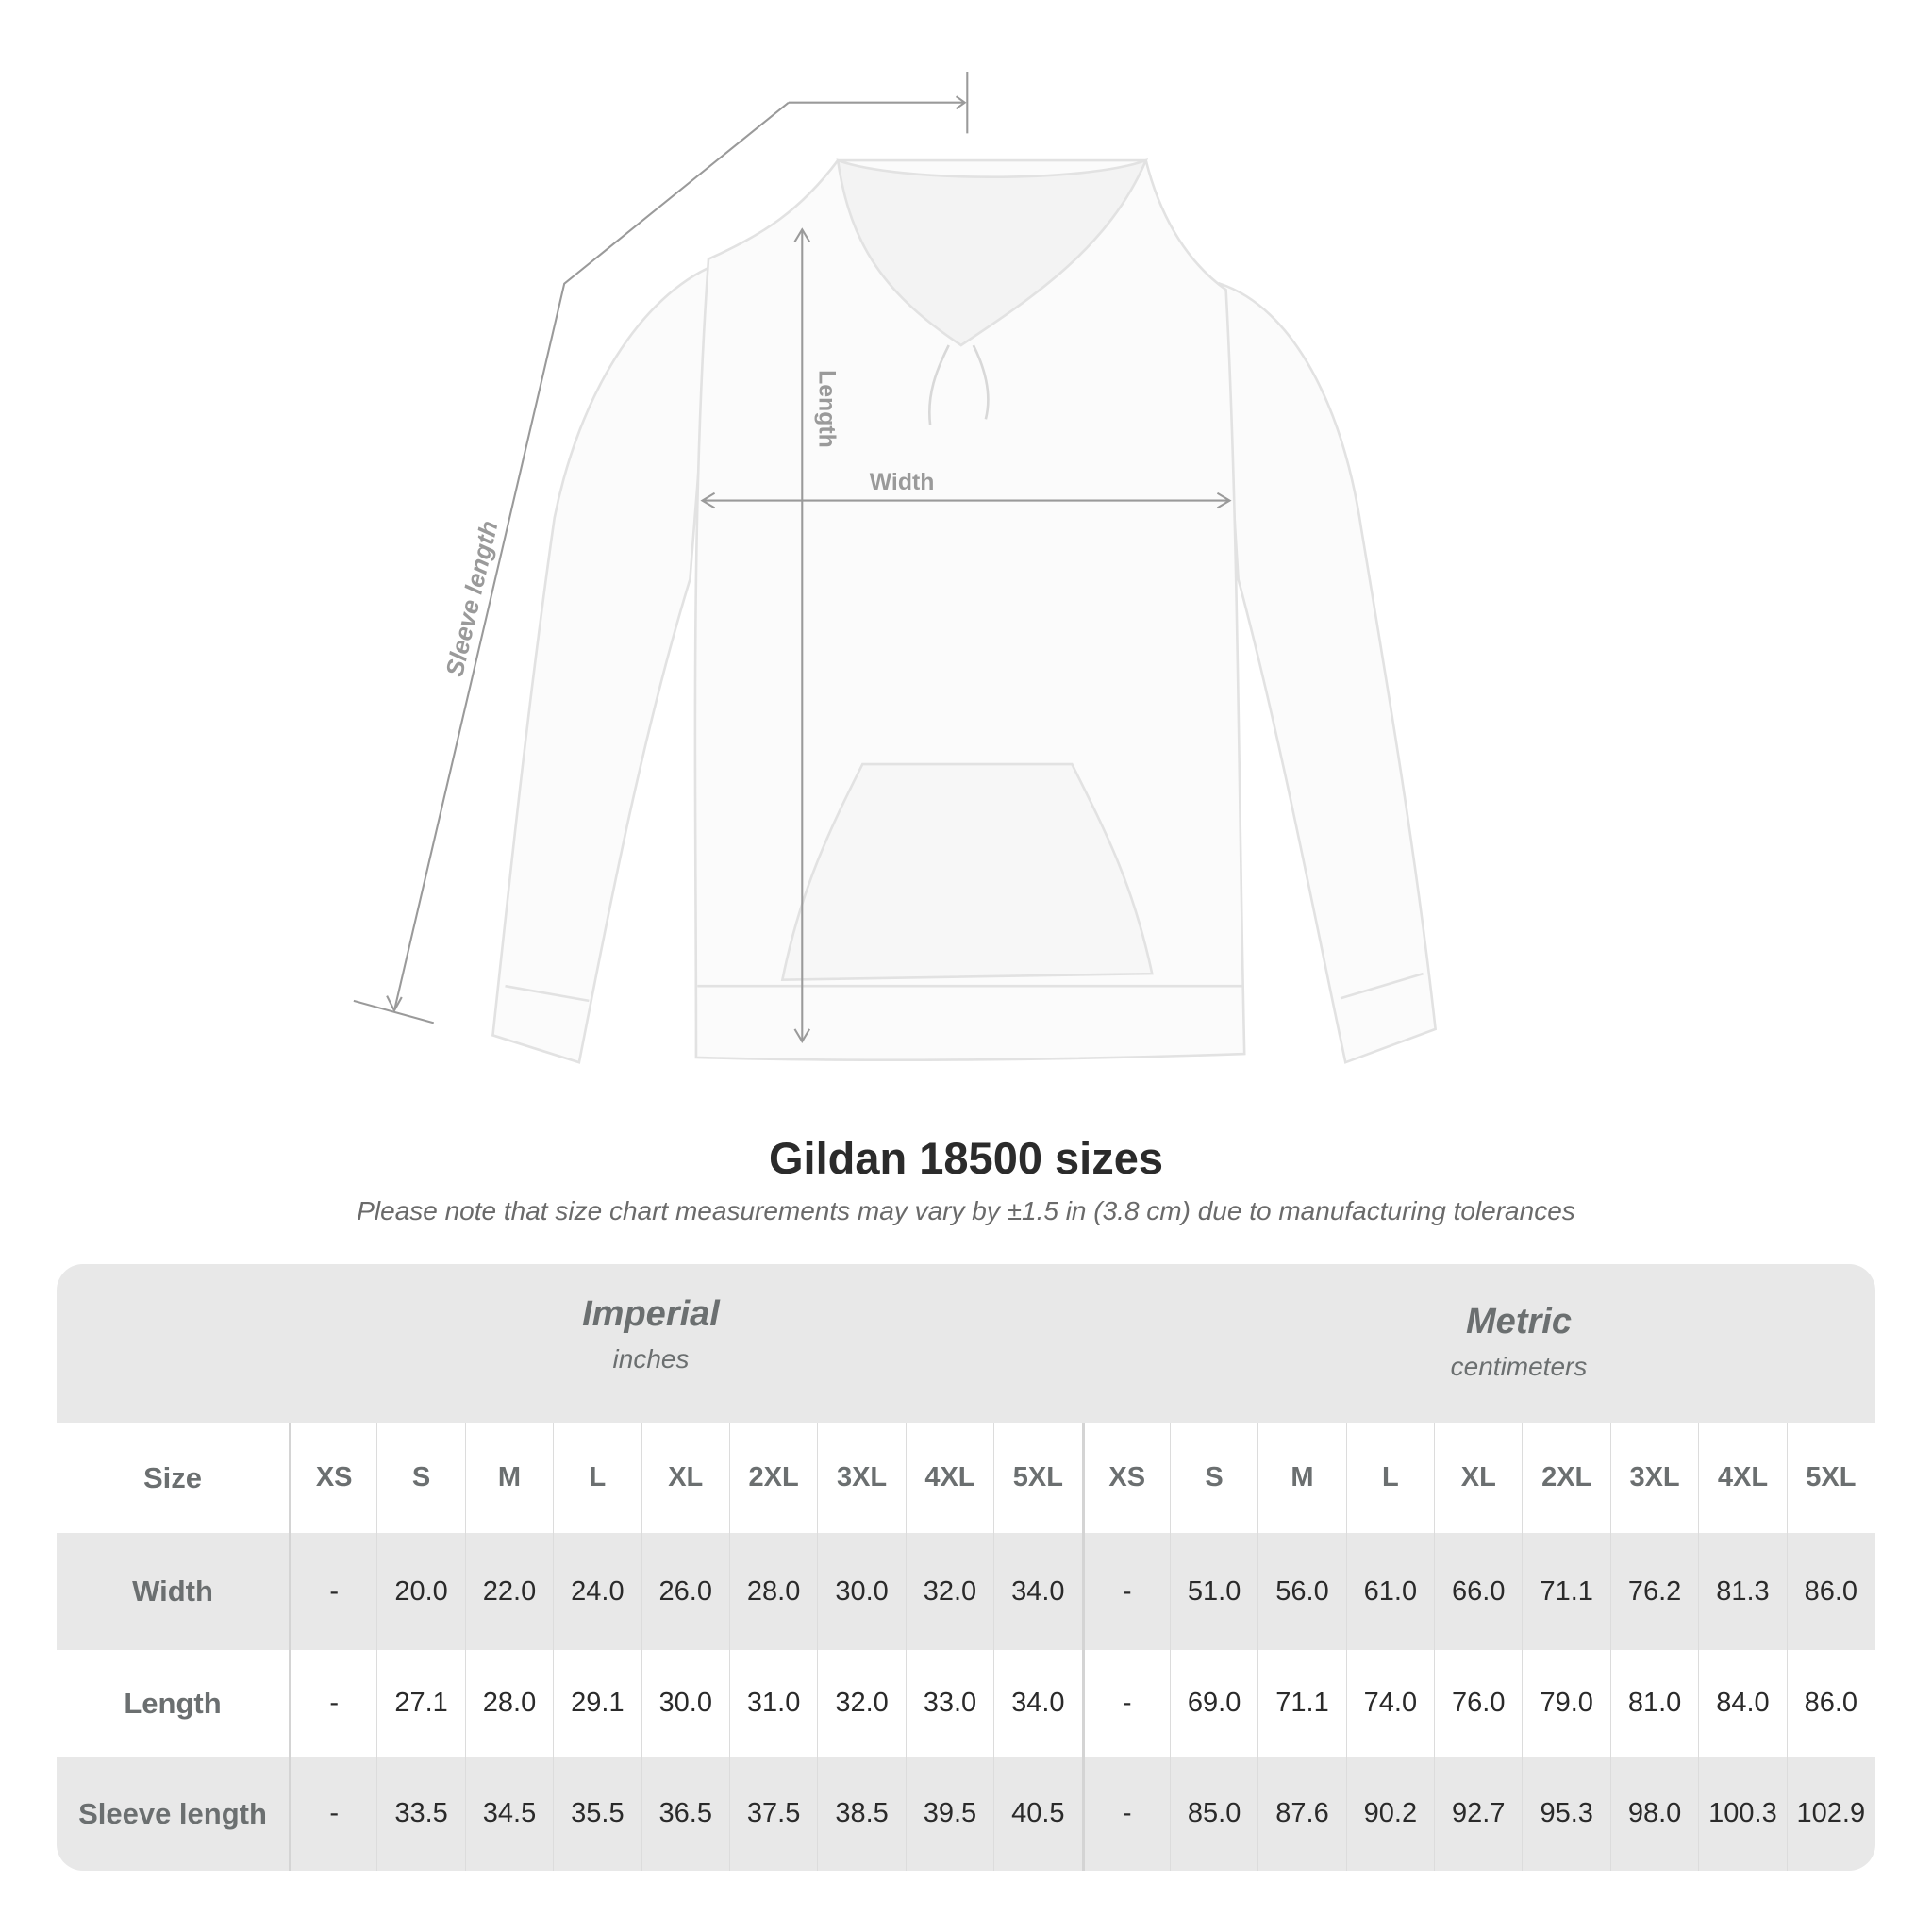 This screenshot has height=1932, width=1932. Describe the element at coordinates (1213, 1814) in the screenshot. I see `table-cell-metric: 85.0` at that location.